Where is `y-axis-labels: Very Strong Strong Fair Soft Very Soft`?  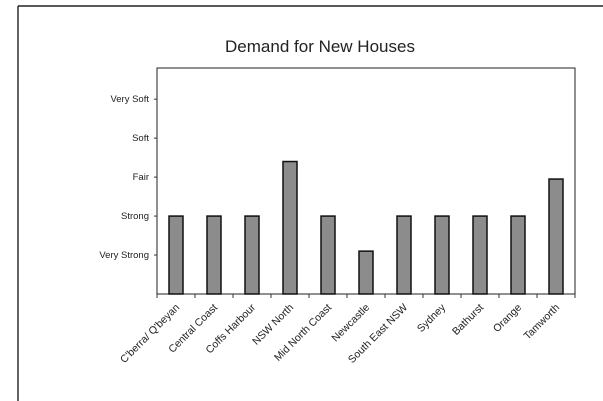
y-axis-labels: Very Strong Strong Fair Soft Very Soft is located at coordinates (124, 177).